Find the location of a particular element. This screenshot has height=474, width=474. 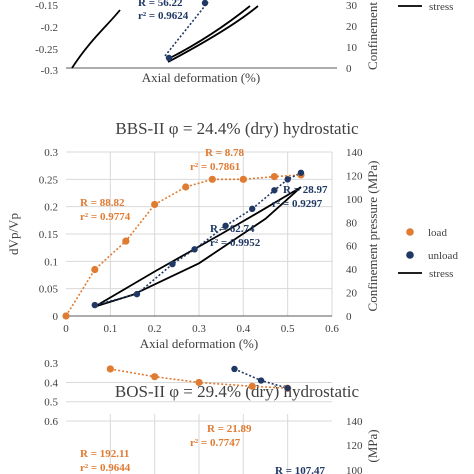

p2-annotation-unload-r-upper: R = 28.97 is located at coordinates (305, 190).